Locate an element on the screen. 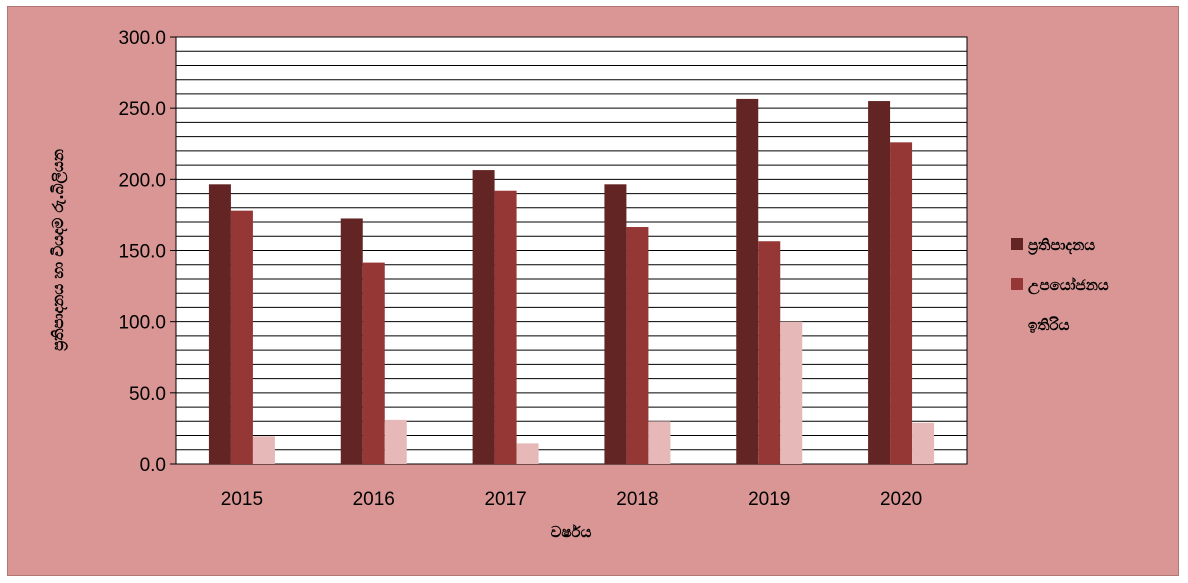 Image resolution: width=1188 pixels, height=583 pixels. legend: ප්‍රතිපාදනය උපයෝජනය ඉතිරිය is located at coordinates (1060, 285).